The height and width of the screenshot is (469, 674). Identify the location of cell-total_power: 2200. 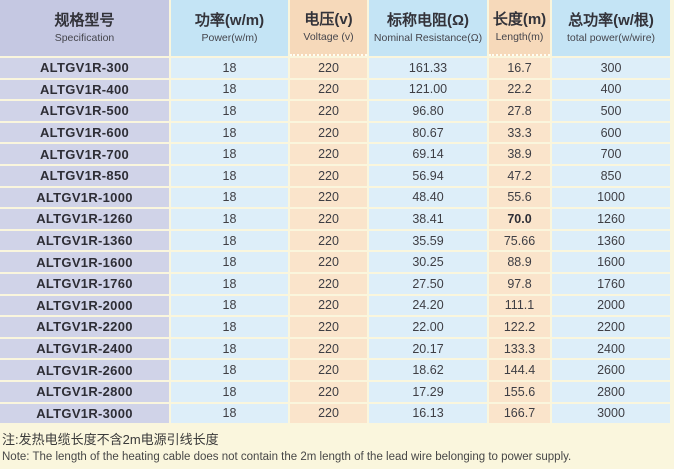
(611, 327).